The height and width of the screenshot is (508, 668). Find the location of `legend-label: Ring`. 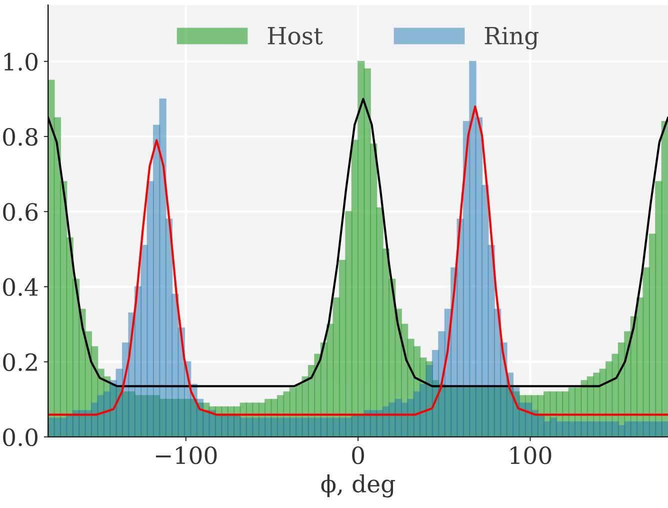

legend-label: Ring is located at coordinates (511, 38).